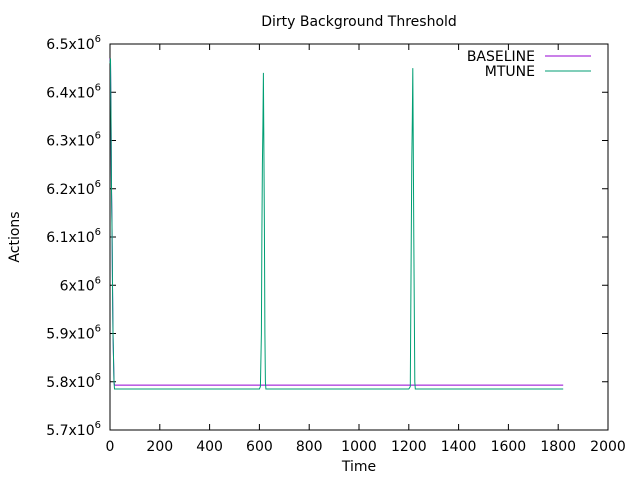 The height and width of the screenshot is (480, 640). Describe the element at coordinates (70, 190) in the screenshot. I see `y-tick-label-base: 6.2x10` at that location.